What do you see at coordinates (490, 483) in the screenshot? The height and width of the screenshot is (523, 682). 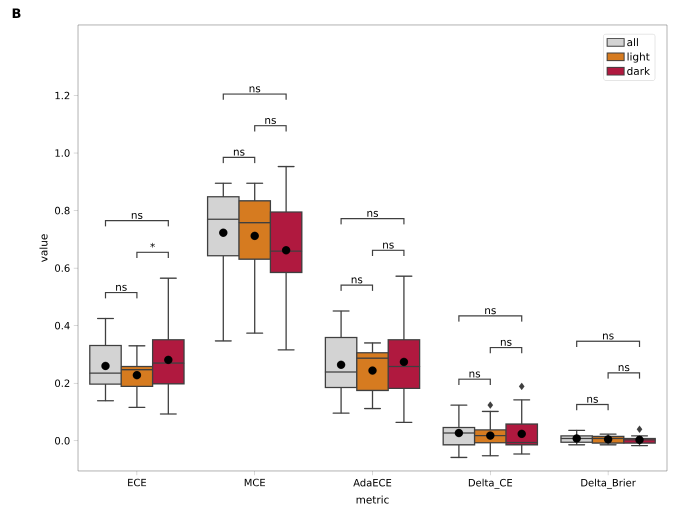 I see `x-tick-label: Delta_CE` at bounding box center [490, 483].